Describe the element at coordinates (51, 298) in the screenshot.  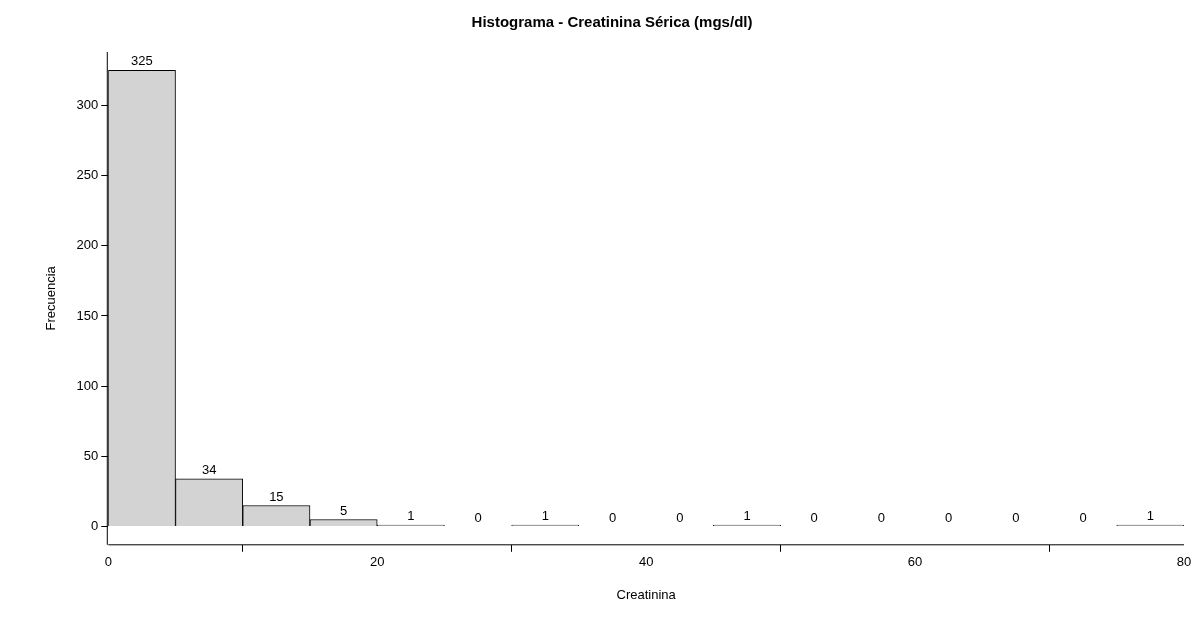
I see `y-axis-title: Frecuencia` at that location.